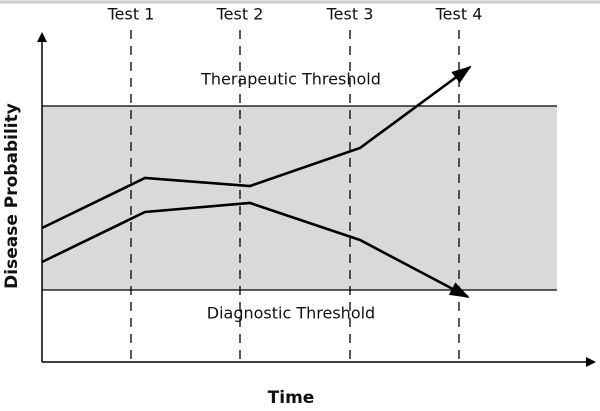 The height and width of the screenshot is (411, 600). What do you see at coordinates (459, 14) in the screenshot?
I see `test-label: Test 4` at bounding box center [459, 14].